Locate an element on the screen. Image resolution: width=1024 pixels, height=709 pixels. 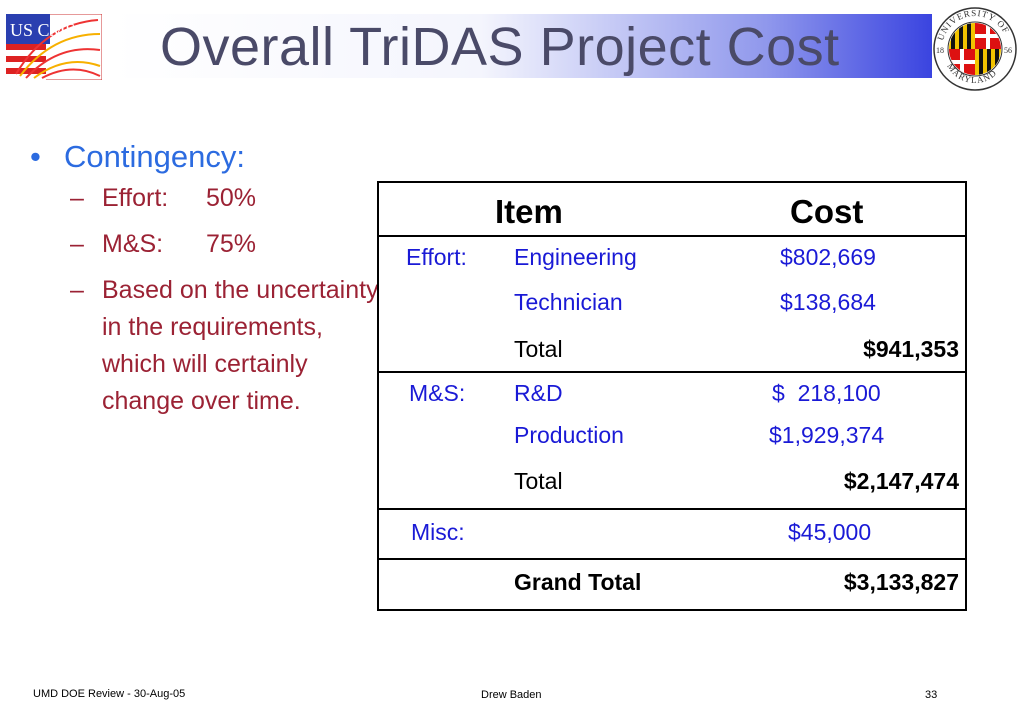
ms-production-item: Production is located at coordinates (569, 435).